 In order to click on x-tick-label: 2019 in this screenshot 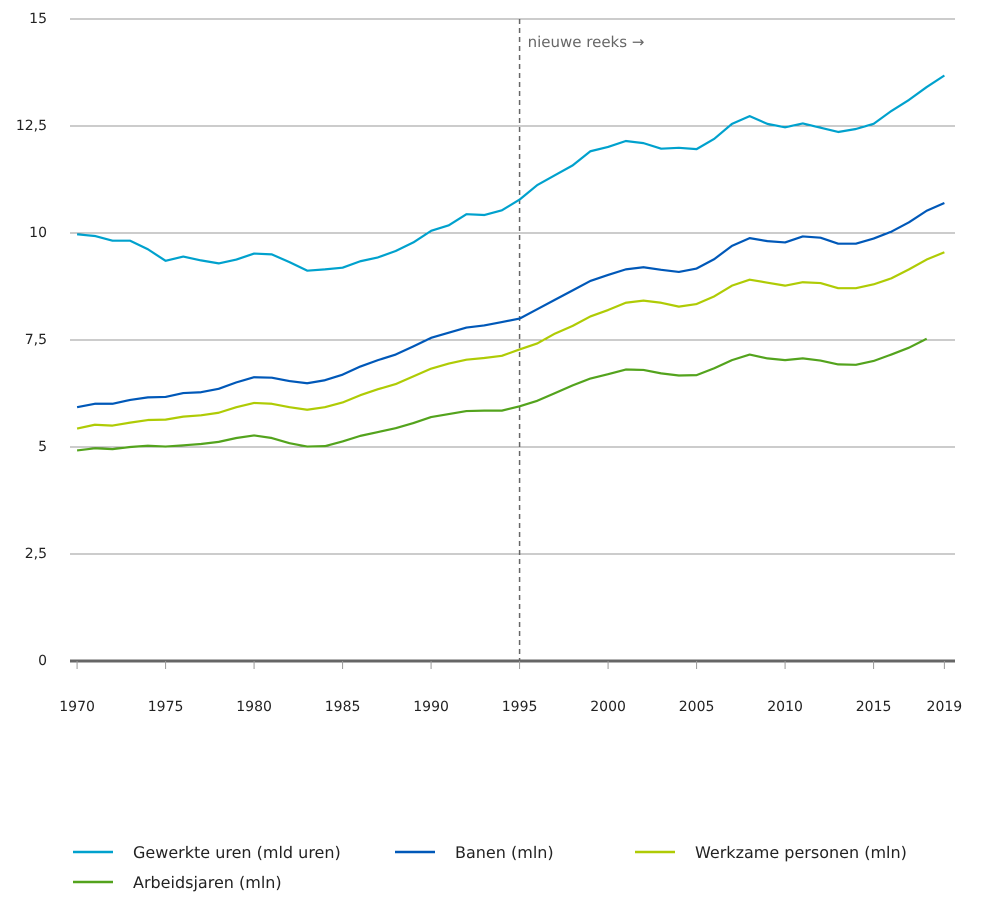, I will do `click(944, 707)`.